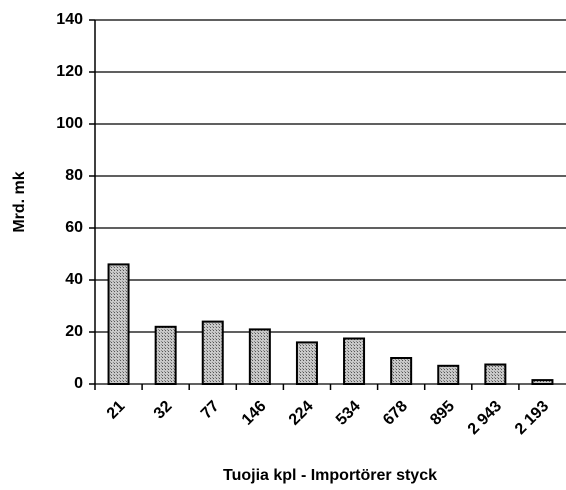 The width and height of the screenshot is (566, 490). I want to click on y-tick-label: 100, so click(69, 123).